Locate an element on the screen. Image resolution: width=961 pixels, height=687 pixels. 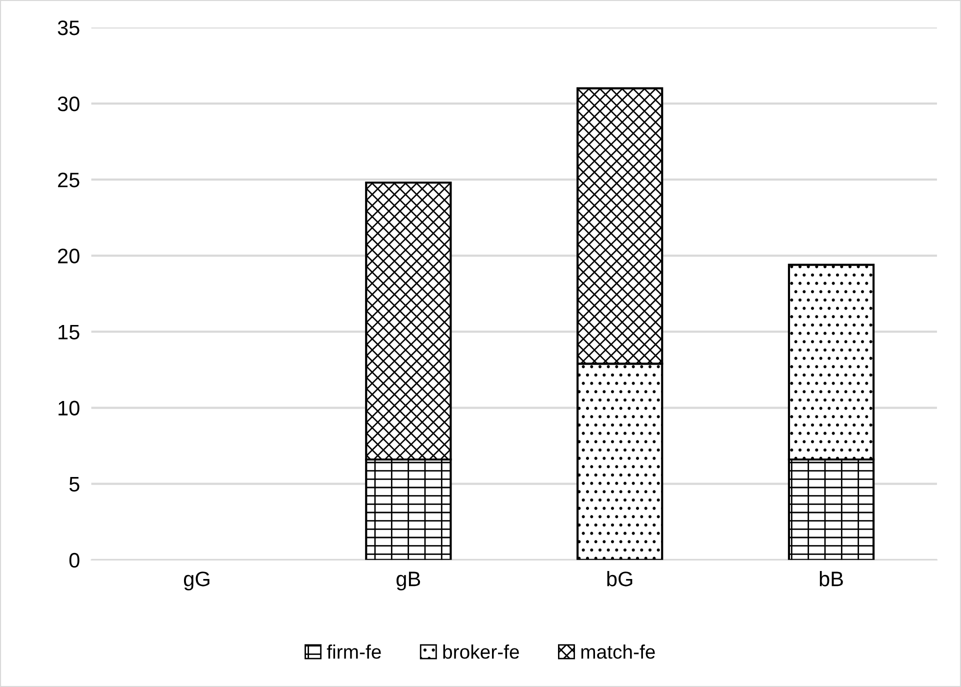
y-tick-label: 0 is located at coordinates (74, 560).